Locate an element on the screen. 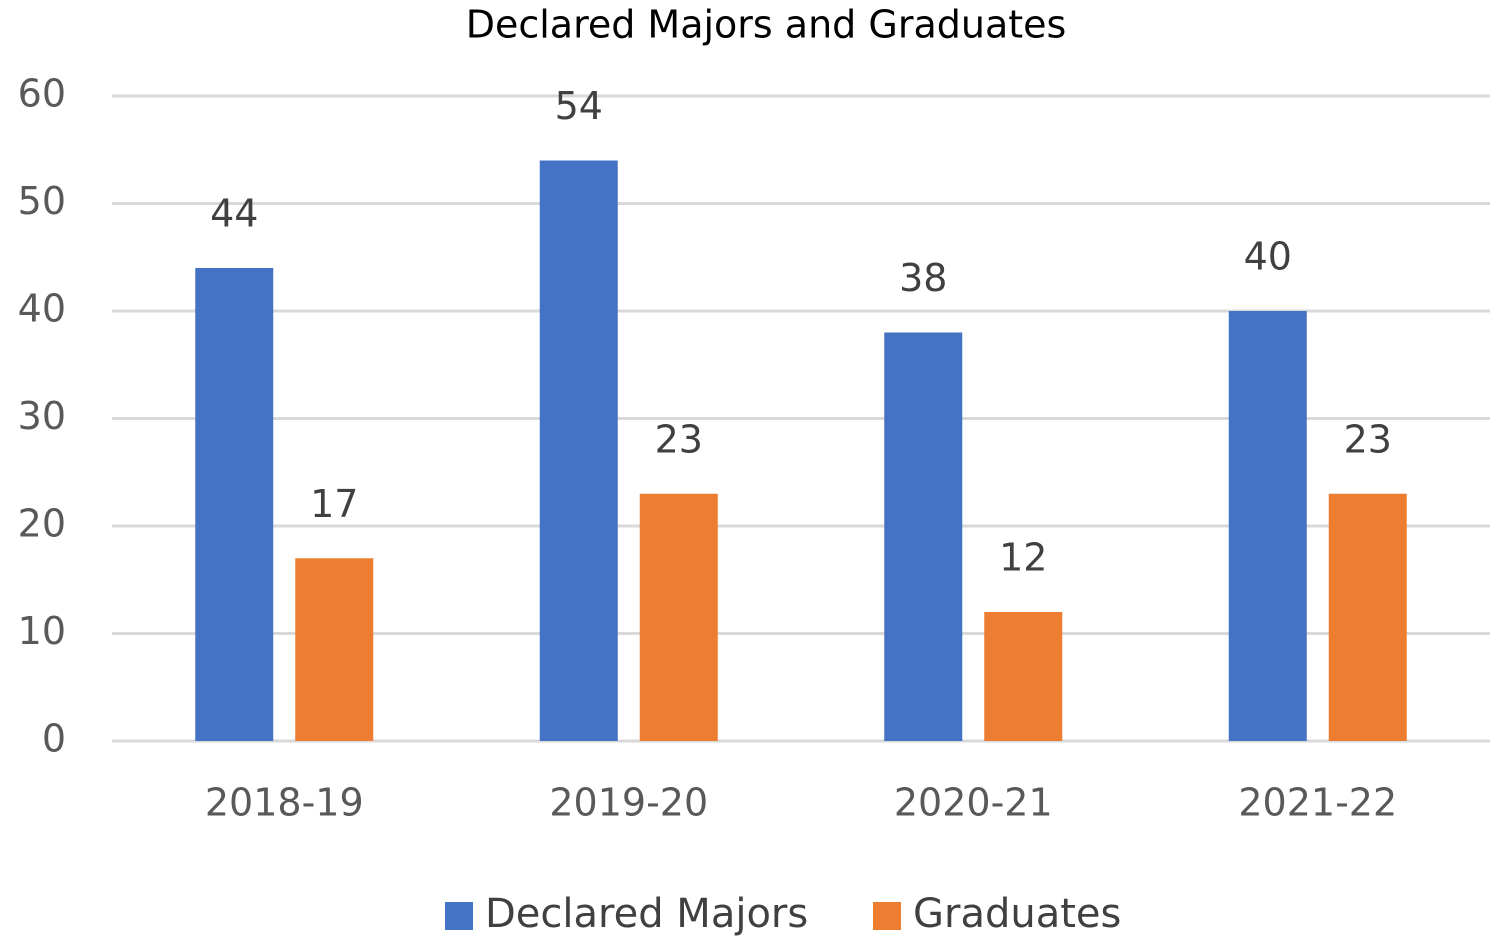 The height and width of the screenshot is (942, 1494). y-tick-label: 40 is located at coordinates (42, 309).